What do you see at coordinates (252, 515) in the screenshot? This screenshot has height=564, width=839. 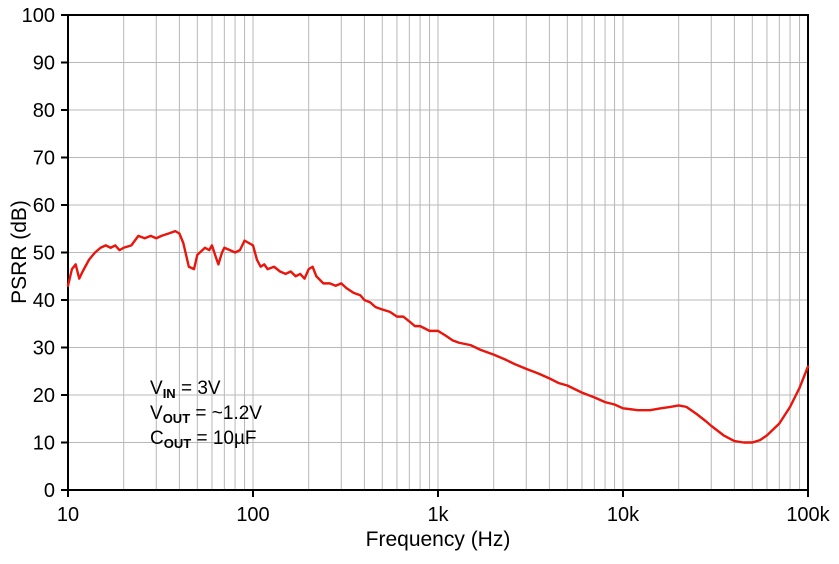 I see `x-tick-label: 100` at bounding box center [252, 515].